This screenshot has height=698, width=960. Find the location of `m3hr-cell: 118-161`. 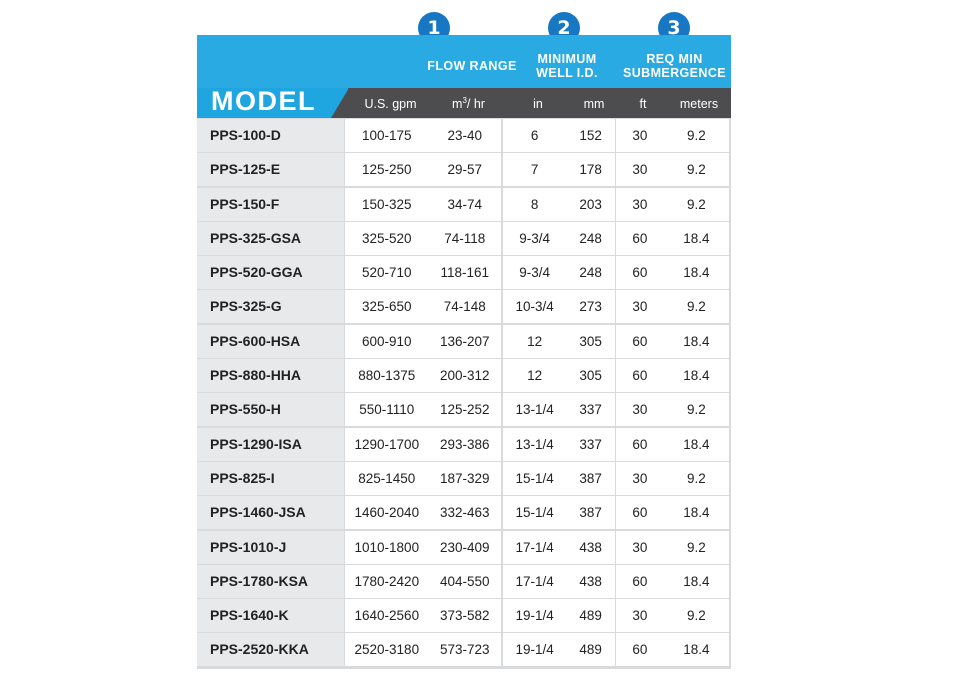

m3hr-cell: 118-161 is located at coordinates (465, 273).